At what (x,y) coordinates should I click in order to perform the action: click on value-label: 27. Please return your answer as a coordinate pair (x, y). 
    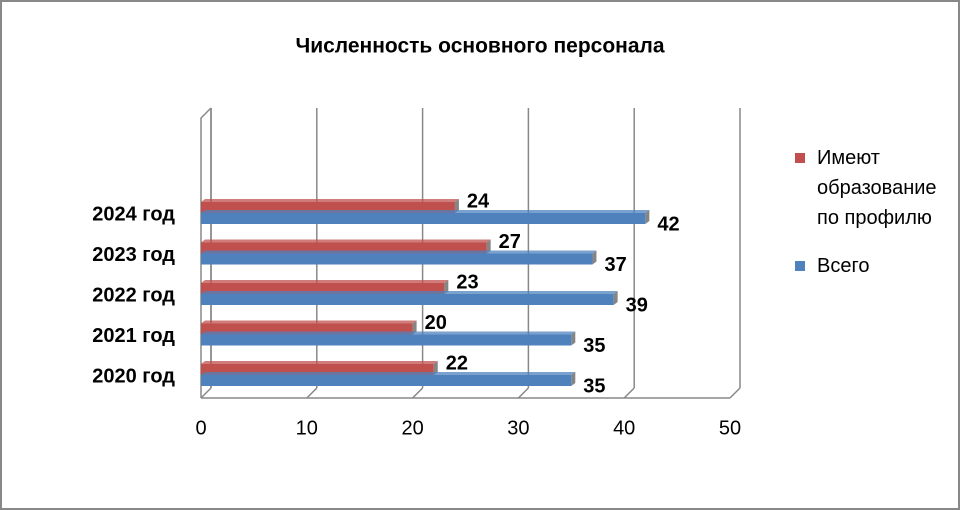
    Looking at the image, I should click on (510, 242).